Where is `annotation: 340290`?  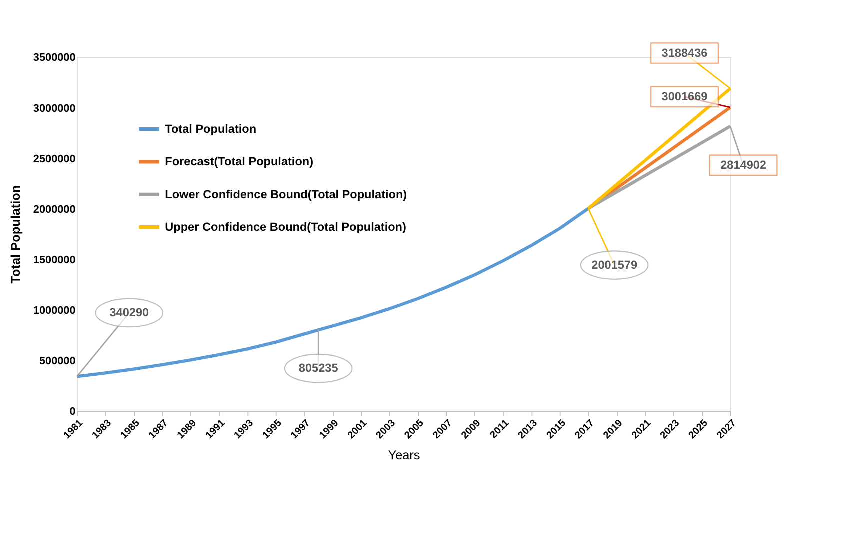 annotation: 340290 is located at coordinates (130, 313).